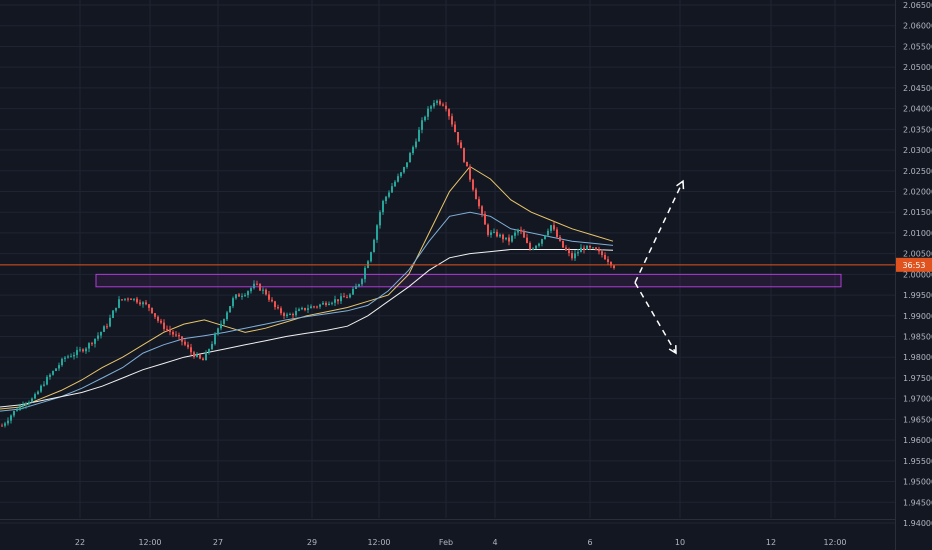 This screenshot has width=932, height=550. What do you see at coordinates (917, 254) in the screenshot?
I see `price-tick-label: 2.00500` at bounding box center [917, 254].